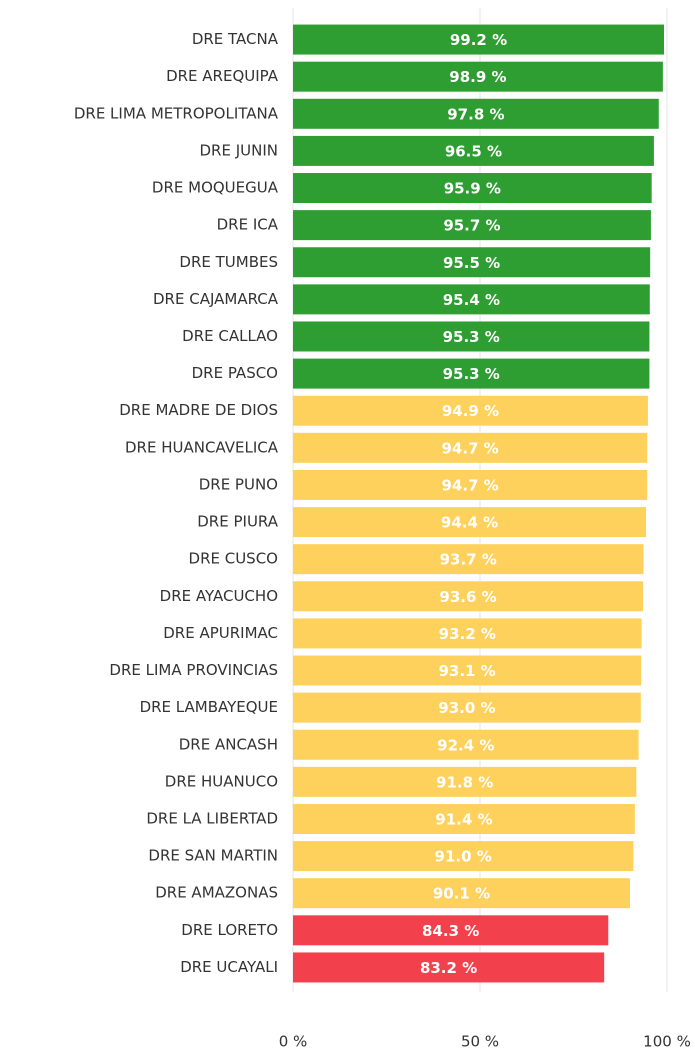 The width and height of the screenshot is (695, 1056). I want to click on category-label: DRE PIURA, so click(237, 522).